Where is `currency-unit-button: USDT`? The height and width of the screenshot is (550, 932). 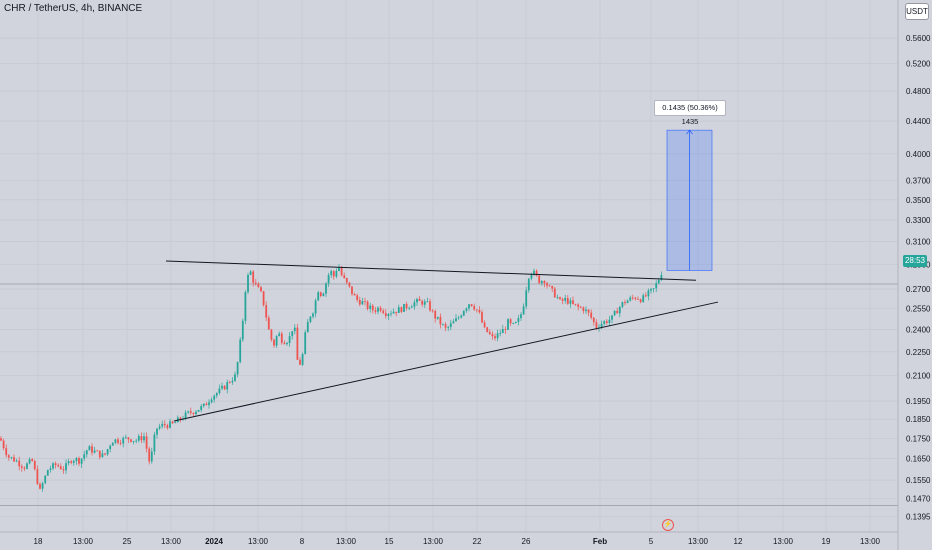 currency-unit-button: USDT is located at coordinates (917, 11).